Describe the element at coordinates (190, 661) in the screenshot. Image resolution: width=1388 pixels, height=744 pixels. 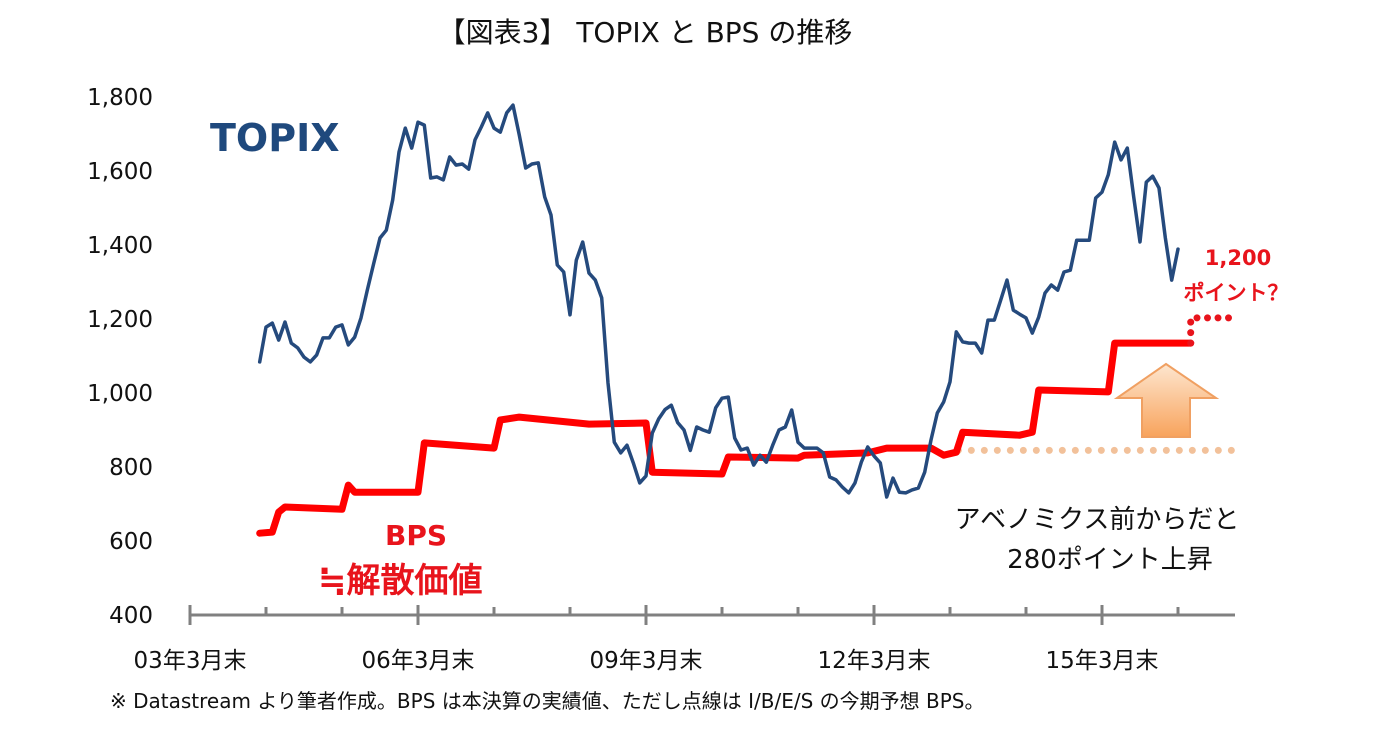
I see `x-tick-label: 03年3月末` at that location.